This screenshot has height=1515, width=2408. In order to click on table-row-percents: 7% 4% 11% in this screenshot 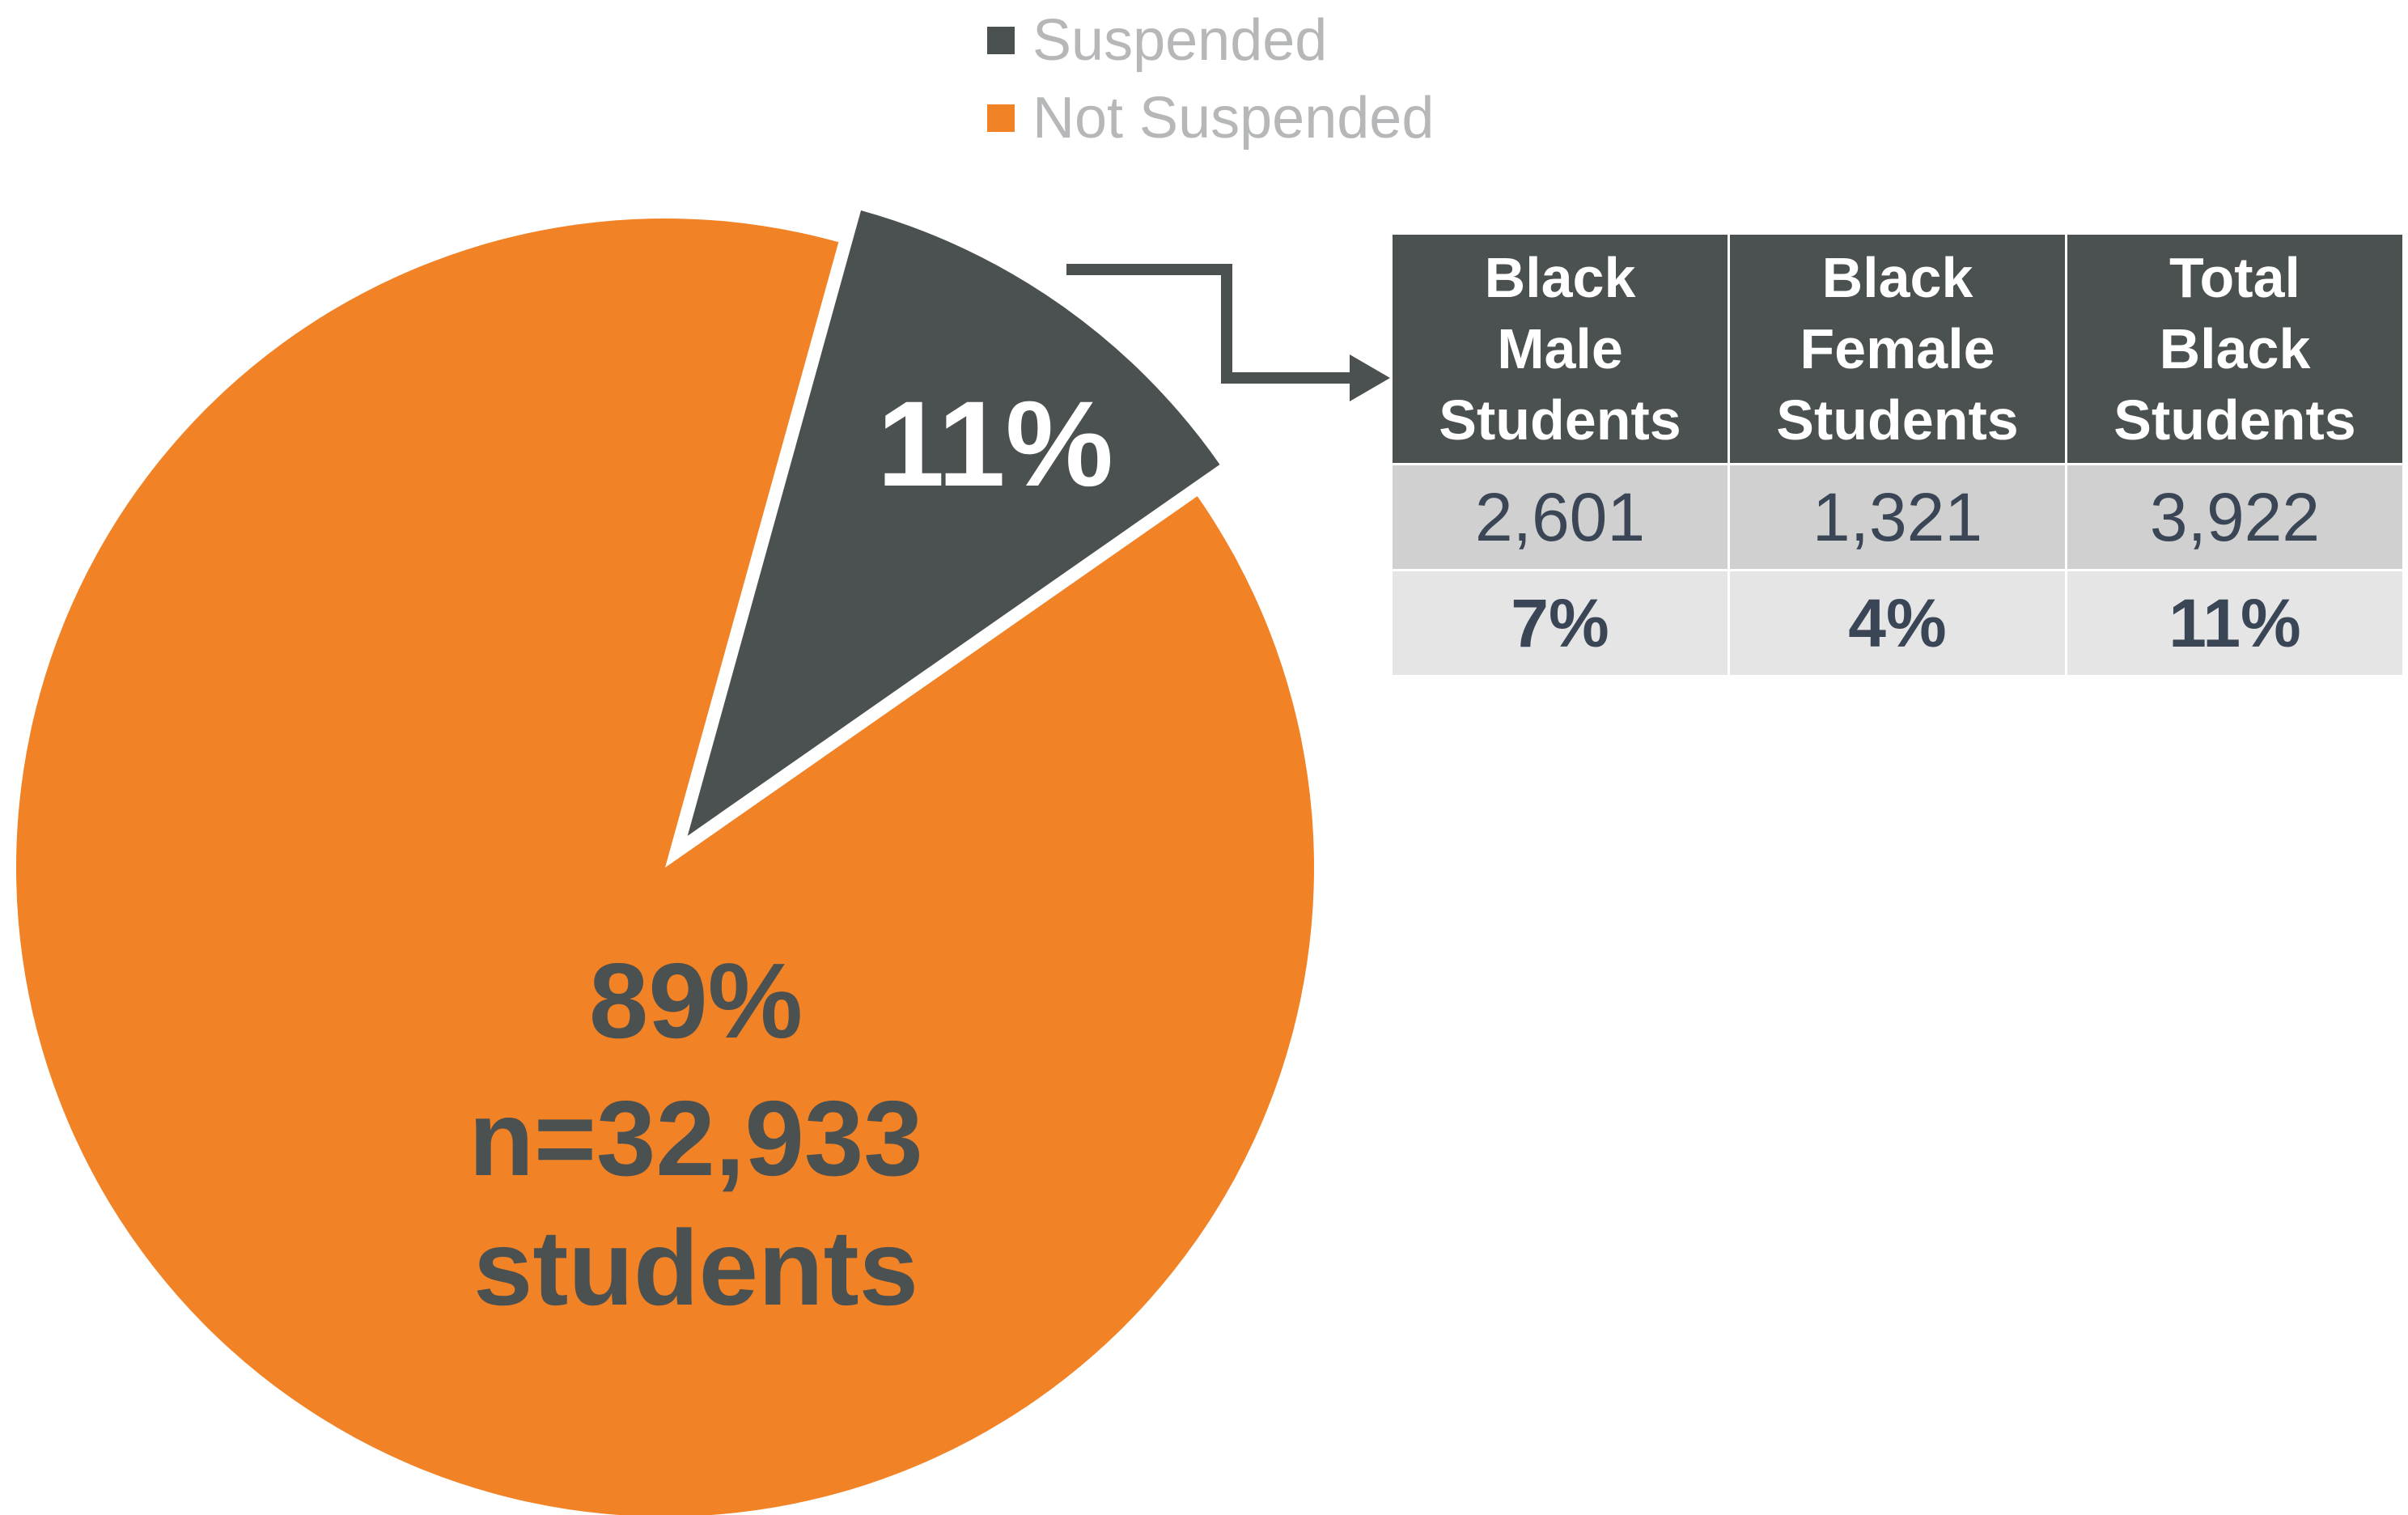, I will do `click(1897, 623)`.